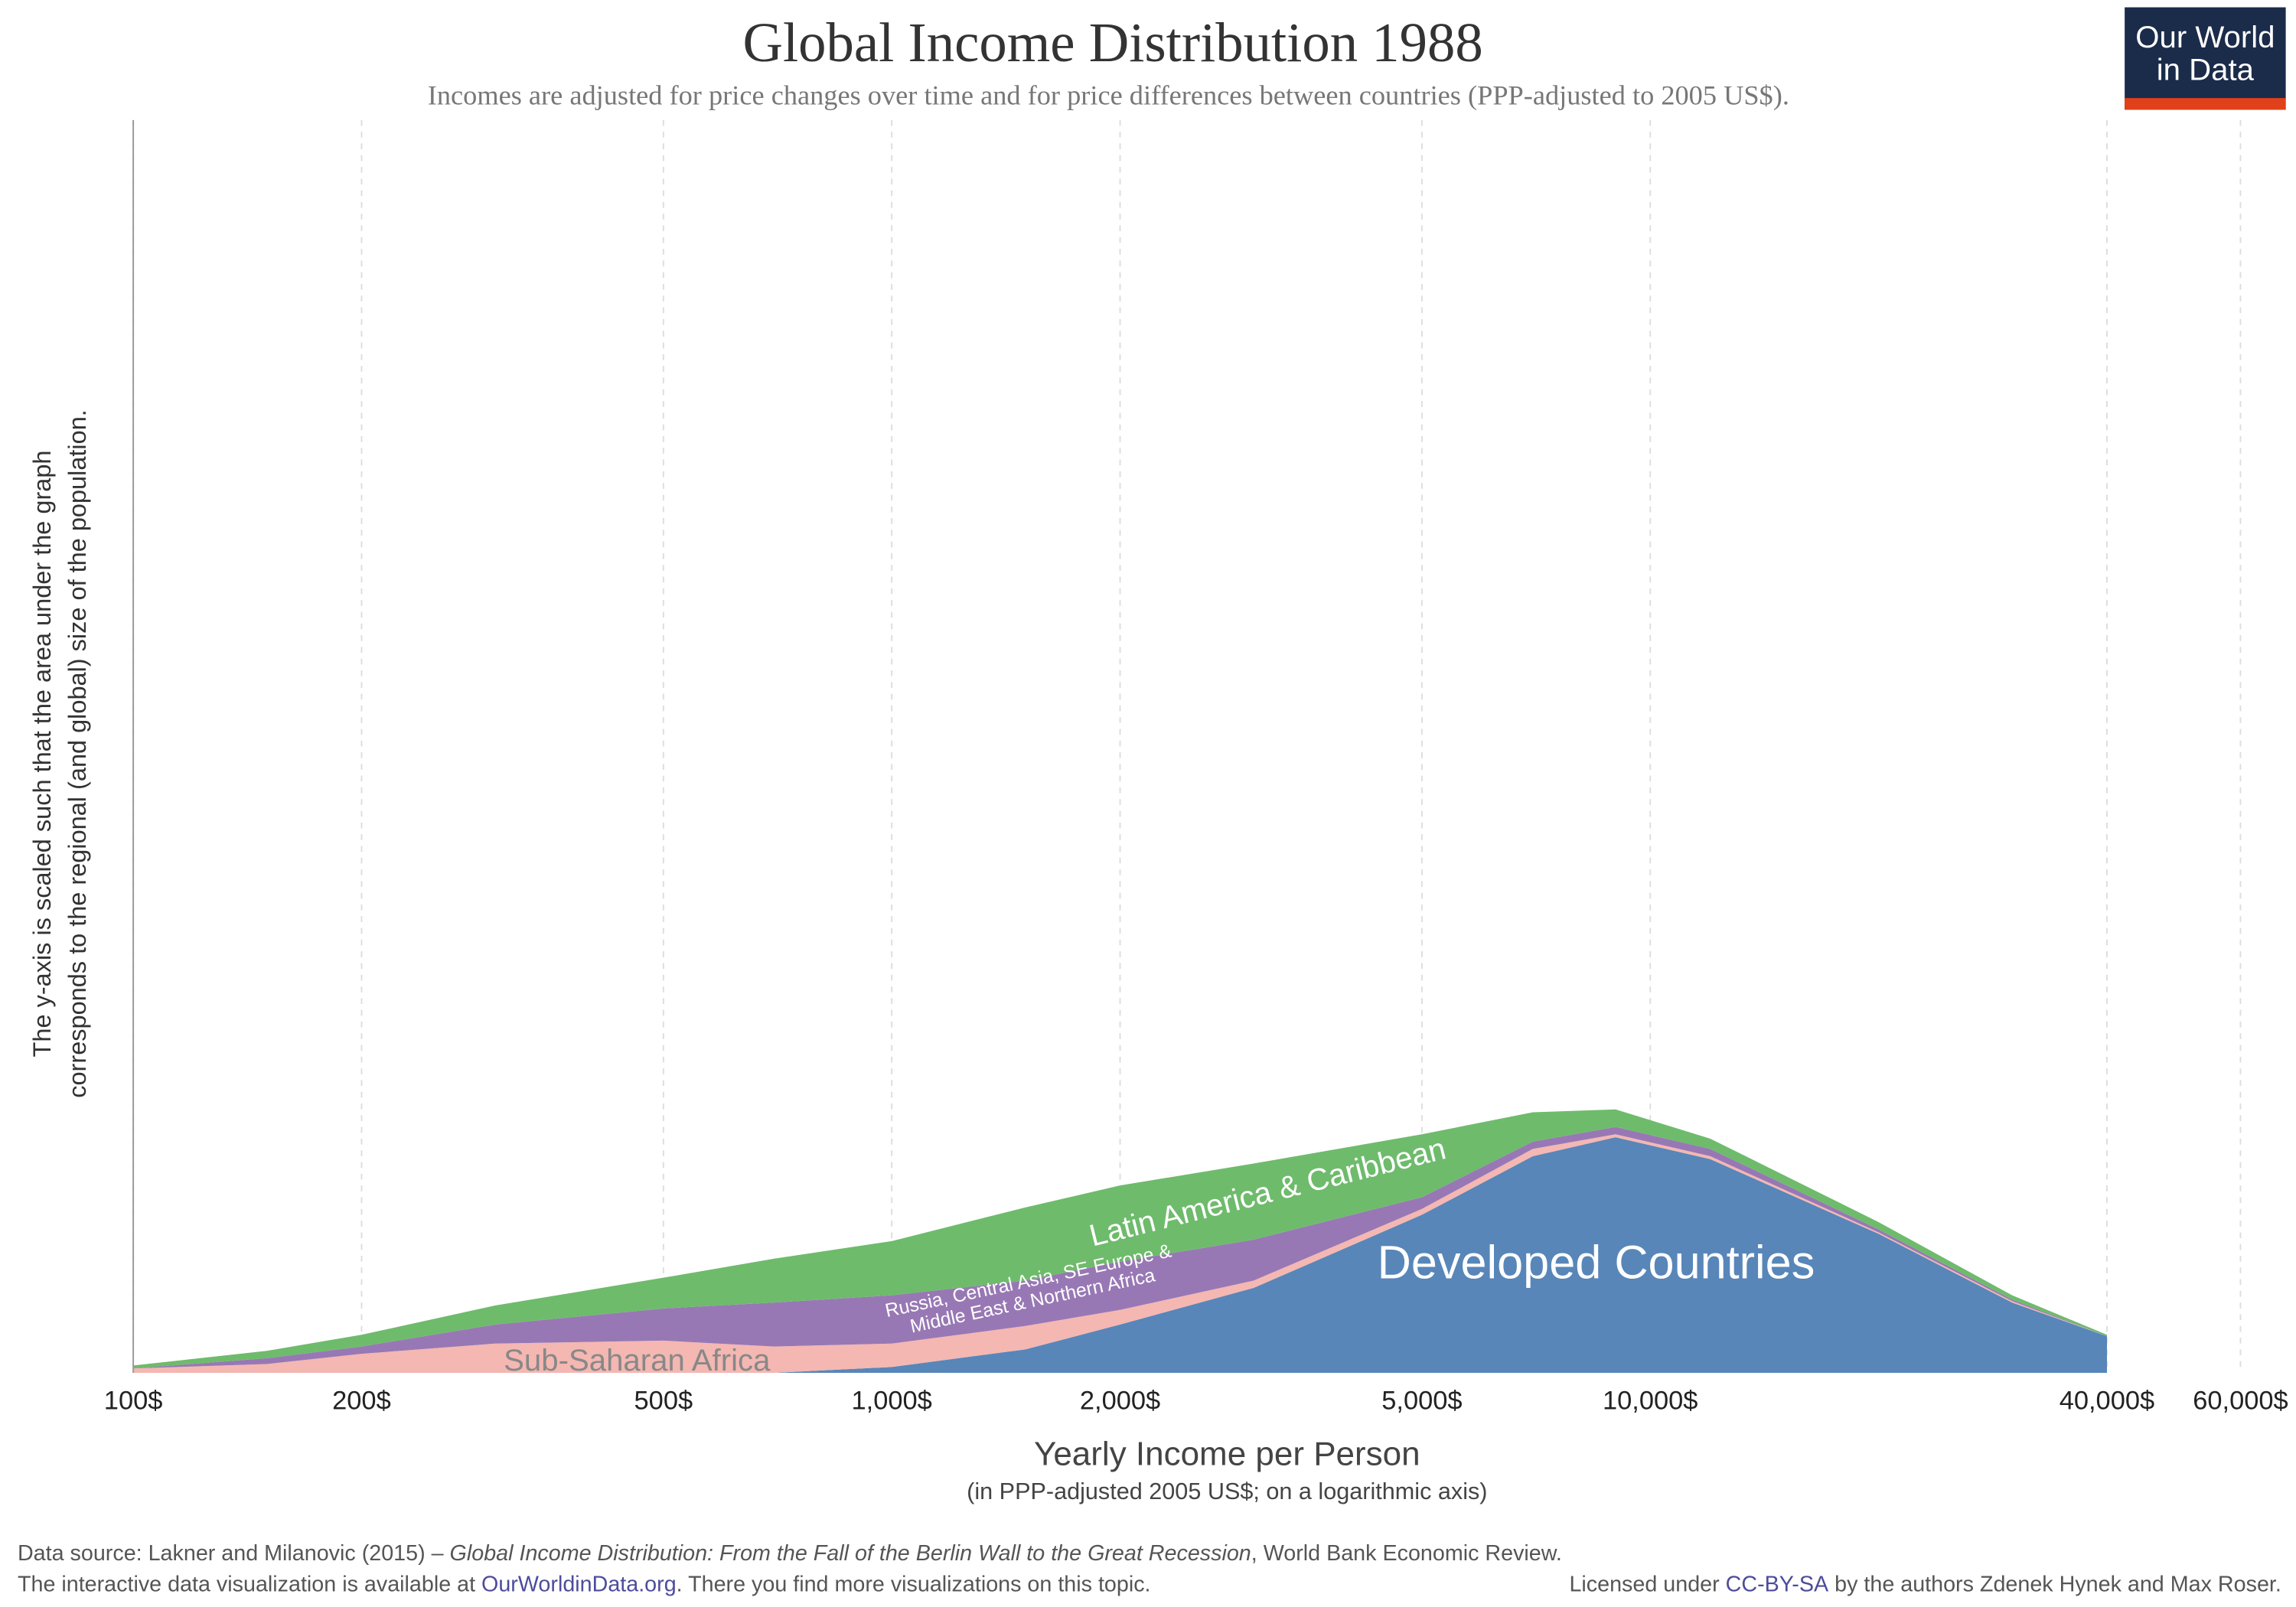 Image resolution: width=2296 pixels, height=1607 pixels. Describe the element at coordinates (892, 1400) in the screenshot. I see `x-tick-label: 1,000$` at that location.